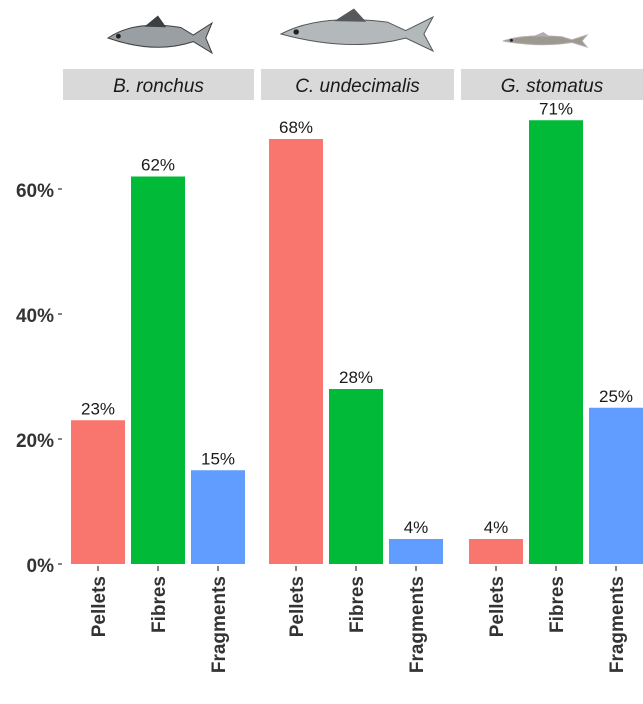 The image size is (643, 704). Describe the element at coordinates (356, 377) in the screenshot. I see `data-label: 28%` at that location.